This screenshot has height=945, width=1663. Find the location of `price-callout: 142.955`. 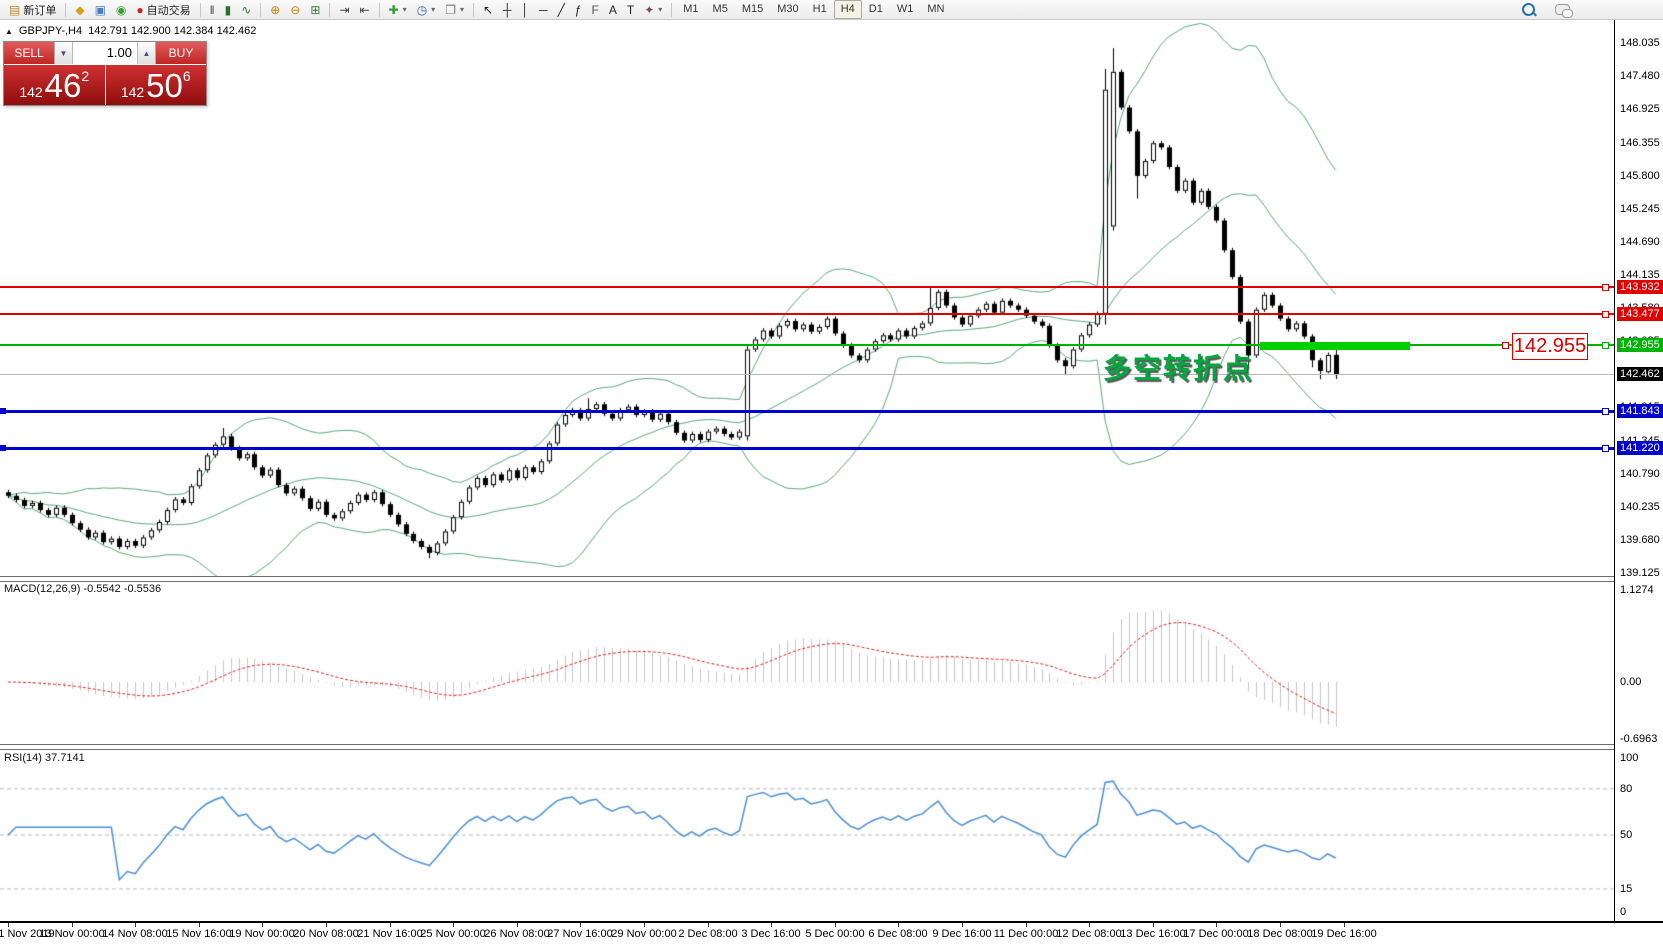

price-callout: 142.955 is located at coordinates (1550, 346).